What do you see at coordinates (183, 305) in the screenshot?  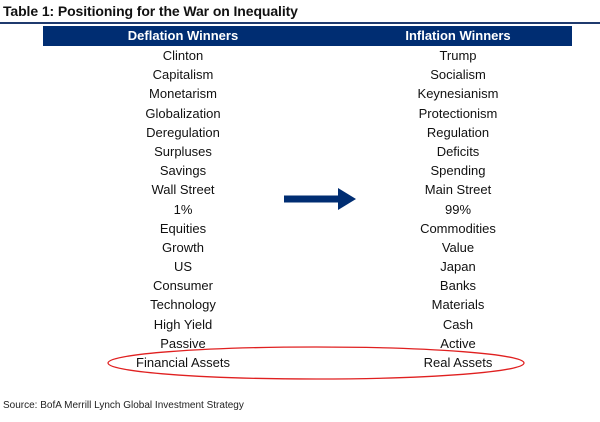 I see `deflation-cell: Technology` at bounding box center [183, 305].